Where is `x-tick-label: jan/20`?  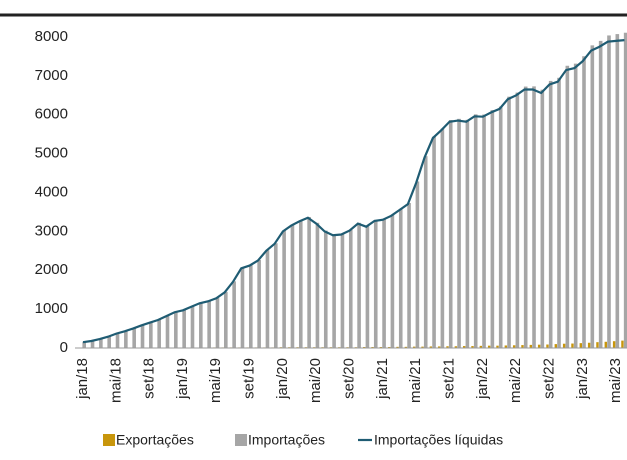 x-tick-label: jan/20 is located at coordinates (282, 379).